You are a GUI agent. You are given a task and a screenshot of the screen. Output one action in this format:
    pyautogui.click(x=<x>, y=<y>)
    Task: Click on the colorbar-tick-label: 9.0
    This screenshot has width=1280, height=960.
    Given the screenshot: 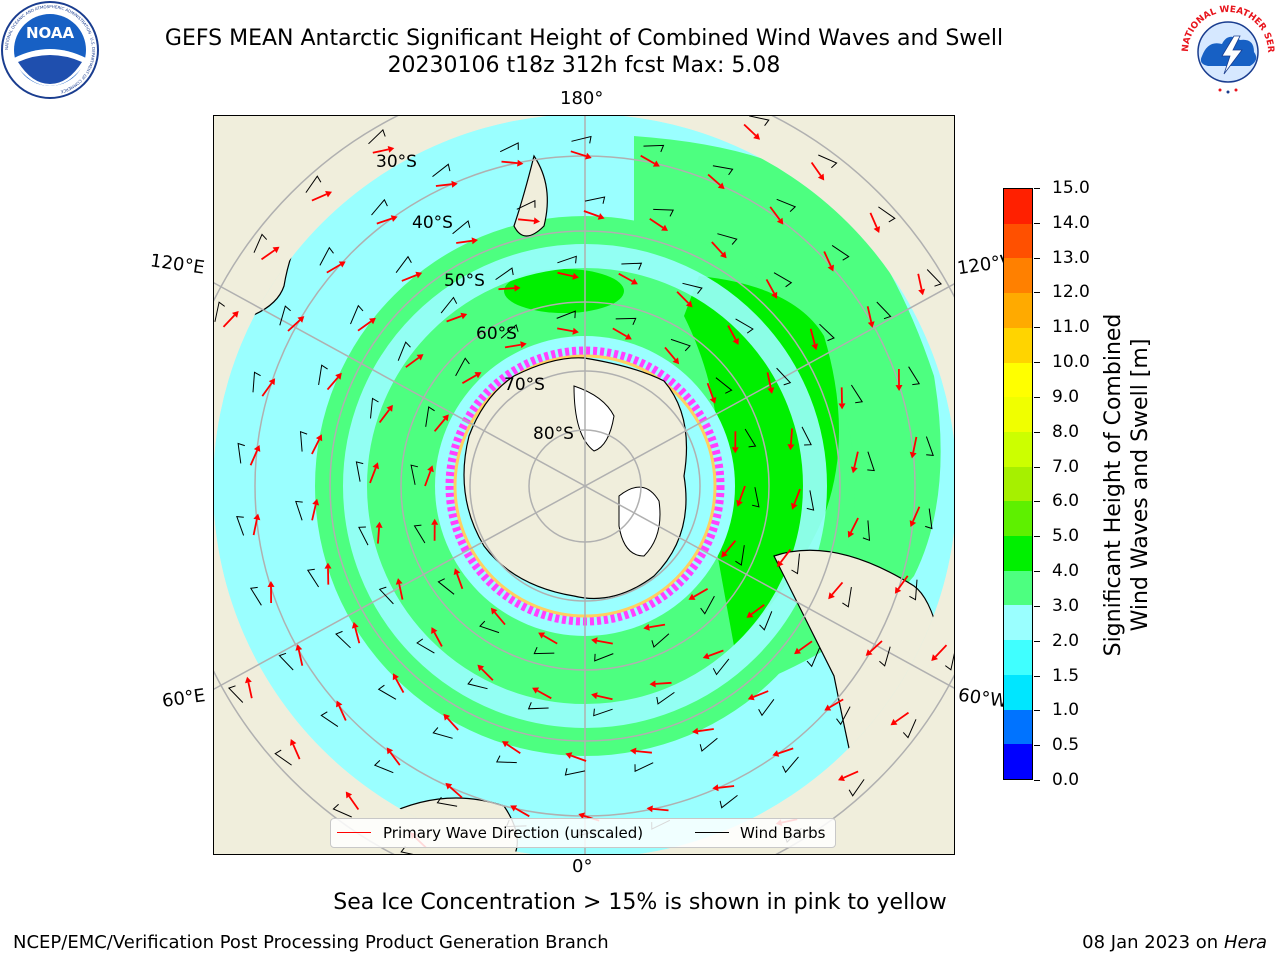 What is the action you would take?
    pyautogui.click(x=1056, y=397)
    